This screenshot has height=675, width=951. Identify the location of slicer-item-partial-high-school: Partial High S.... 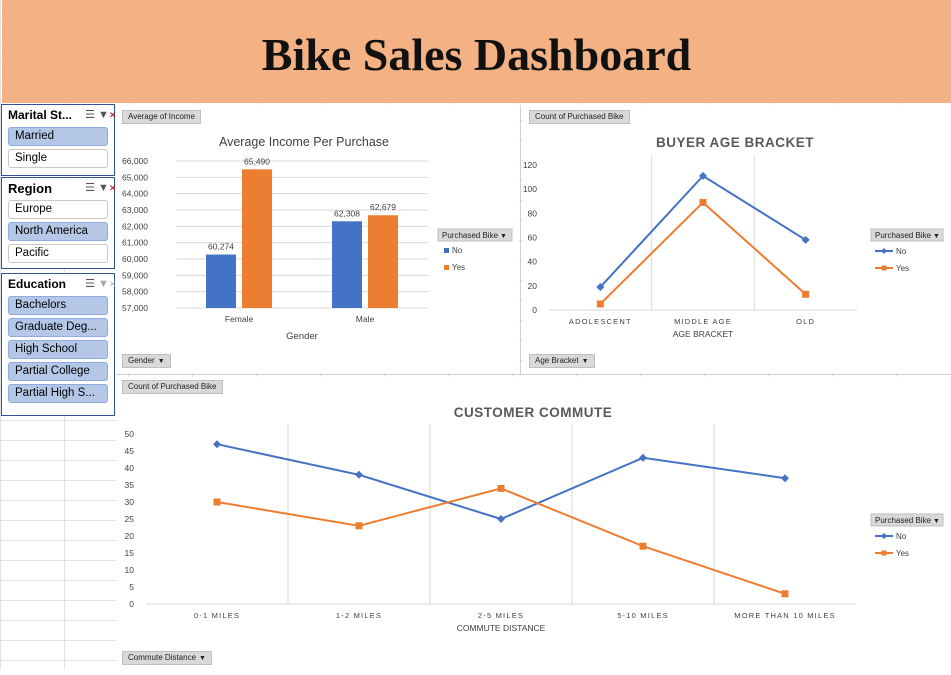
(58, 393).